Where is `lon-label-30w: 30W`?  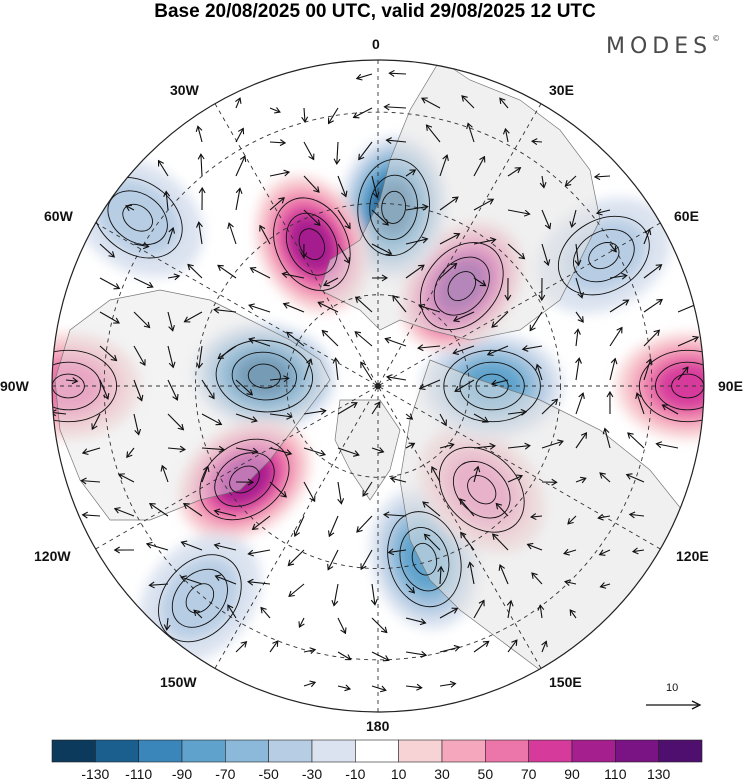 lon-label-30w: 30W is located at coordinates (184, 90).